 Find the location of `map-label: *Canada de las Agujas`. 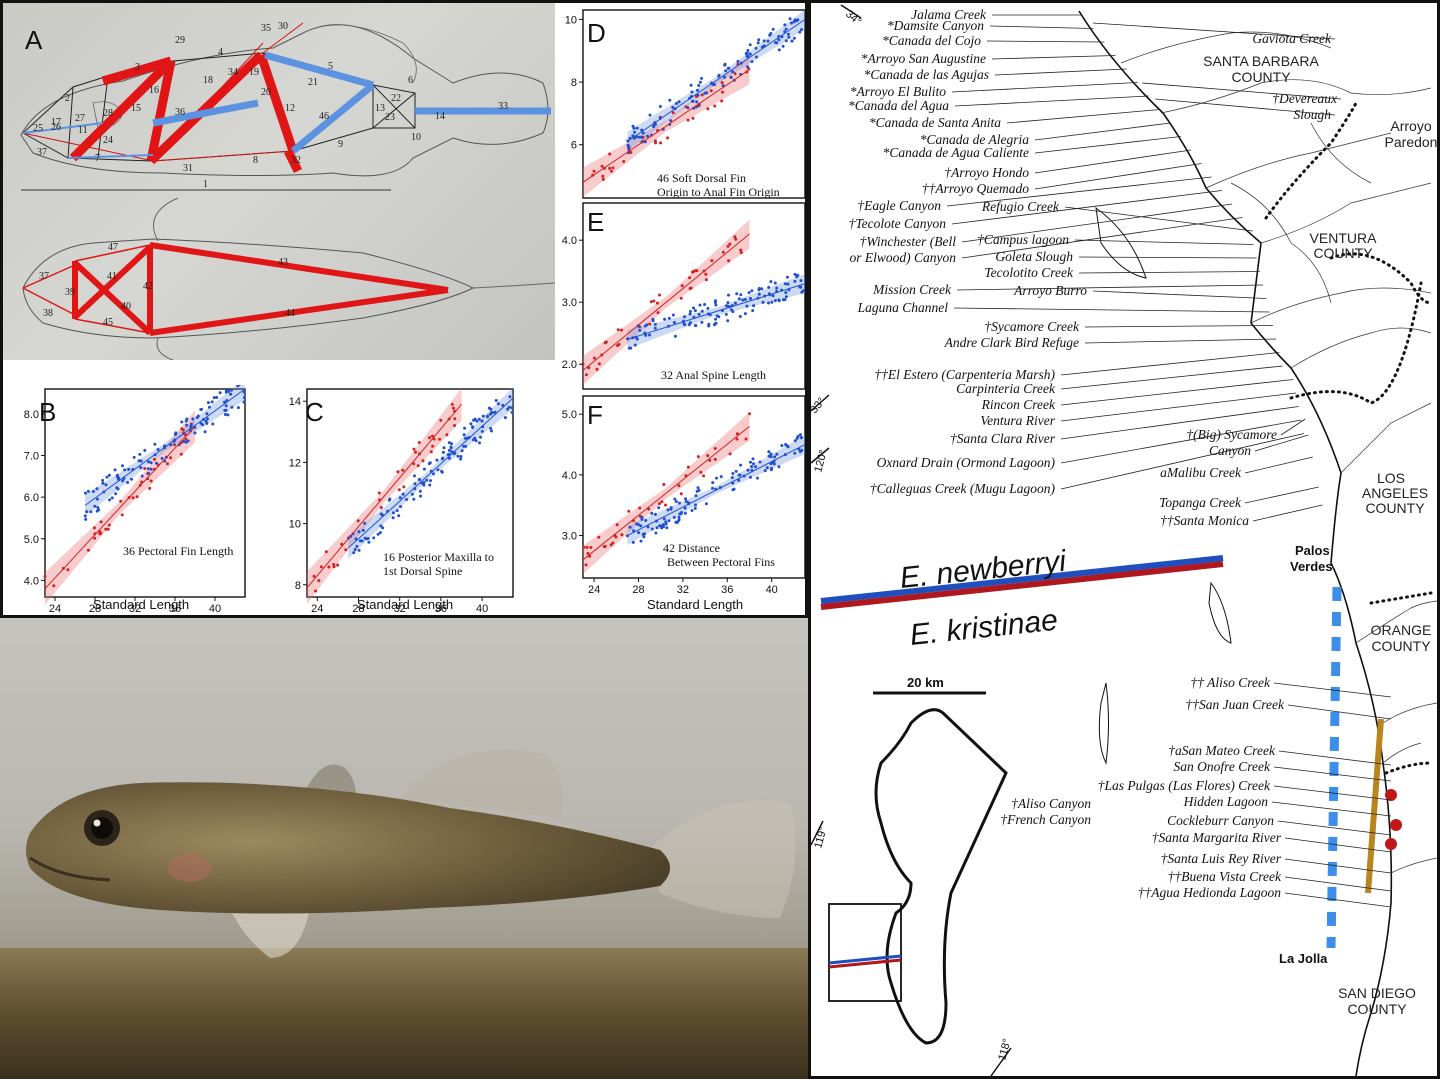

map-label: *Canada de las Agujas is located at coordinates (926, 74).